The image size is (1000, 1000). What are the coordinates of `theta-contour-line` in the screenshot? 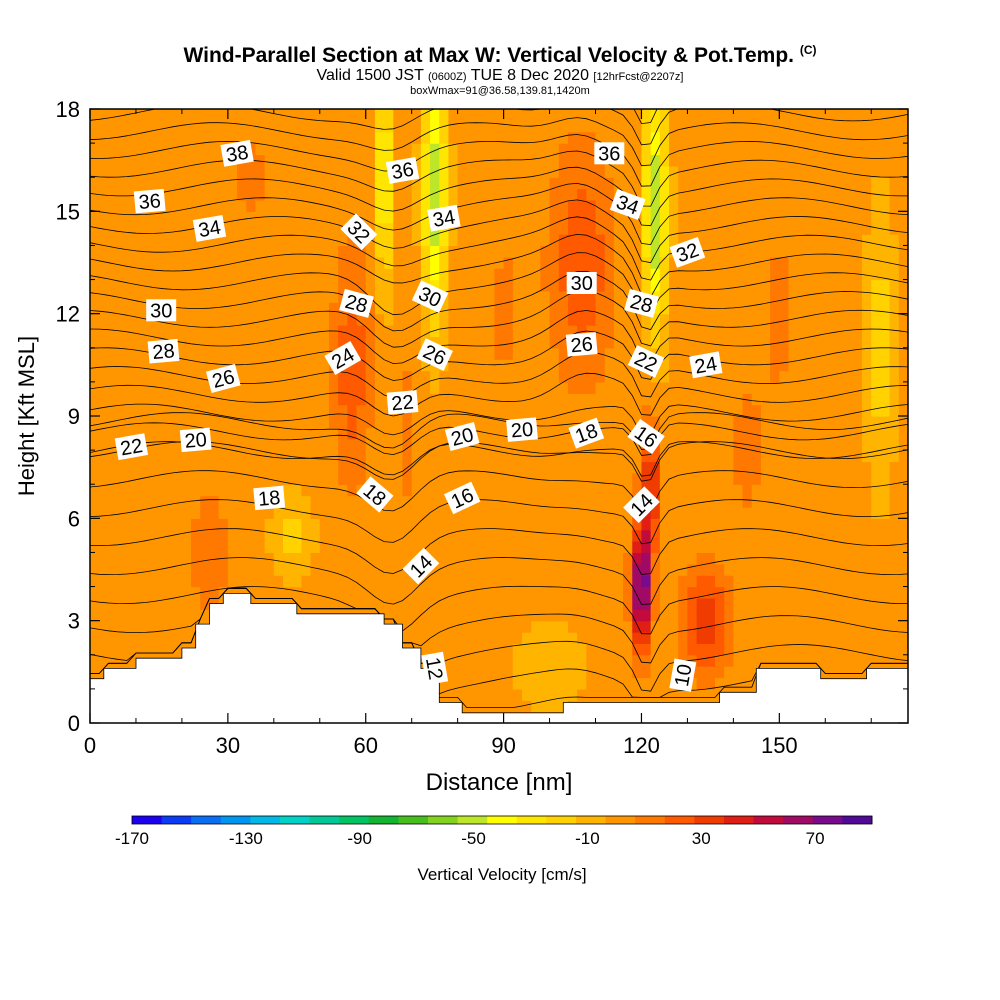 It's located at (499, 248).